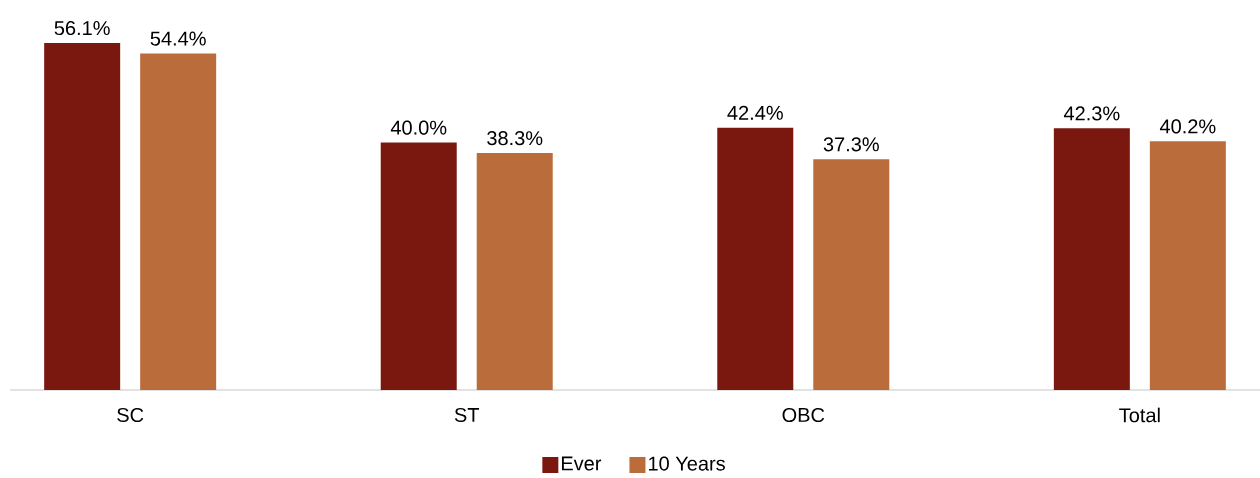 Image resolution: width=1260 pixels, height=478 pixels. I want to click on data-label: 42.4%, so click(755, 112).